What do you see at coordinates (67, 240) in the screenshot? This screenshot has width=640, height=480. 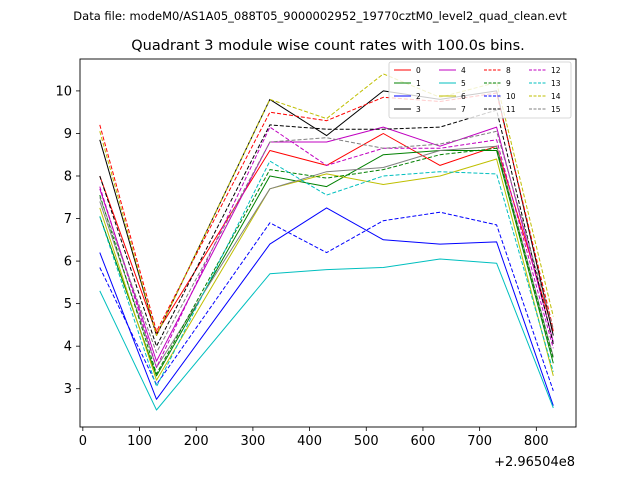 I see `y-axis: 3 4 5 6 7 8 9 10` at bounding box center [67, 240].